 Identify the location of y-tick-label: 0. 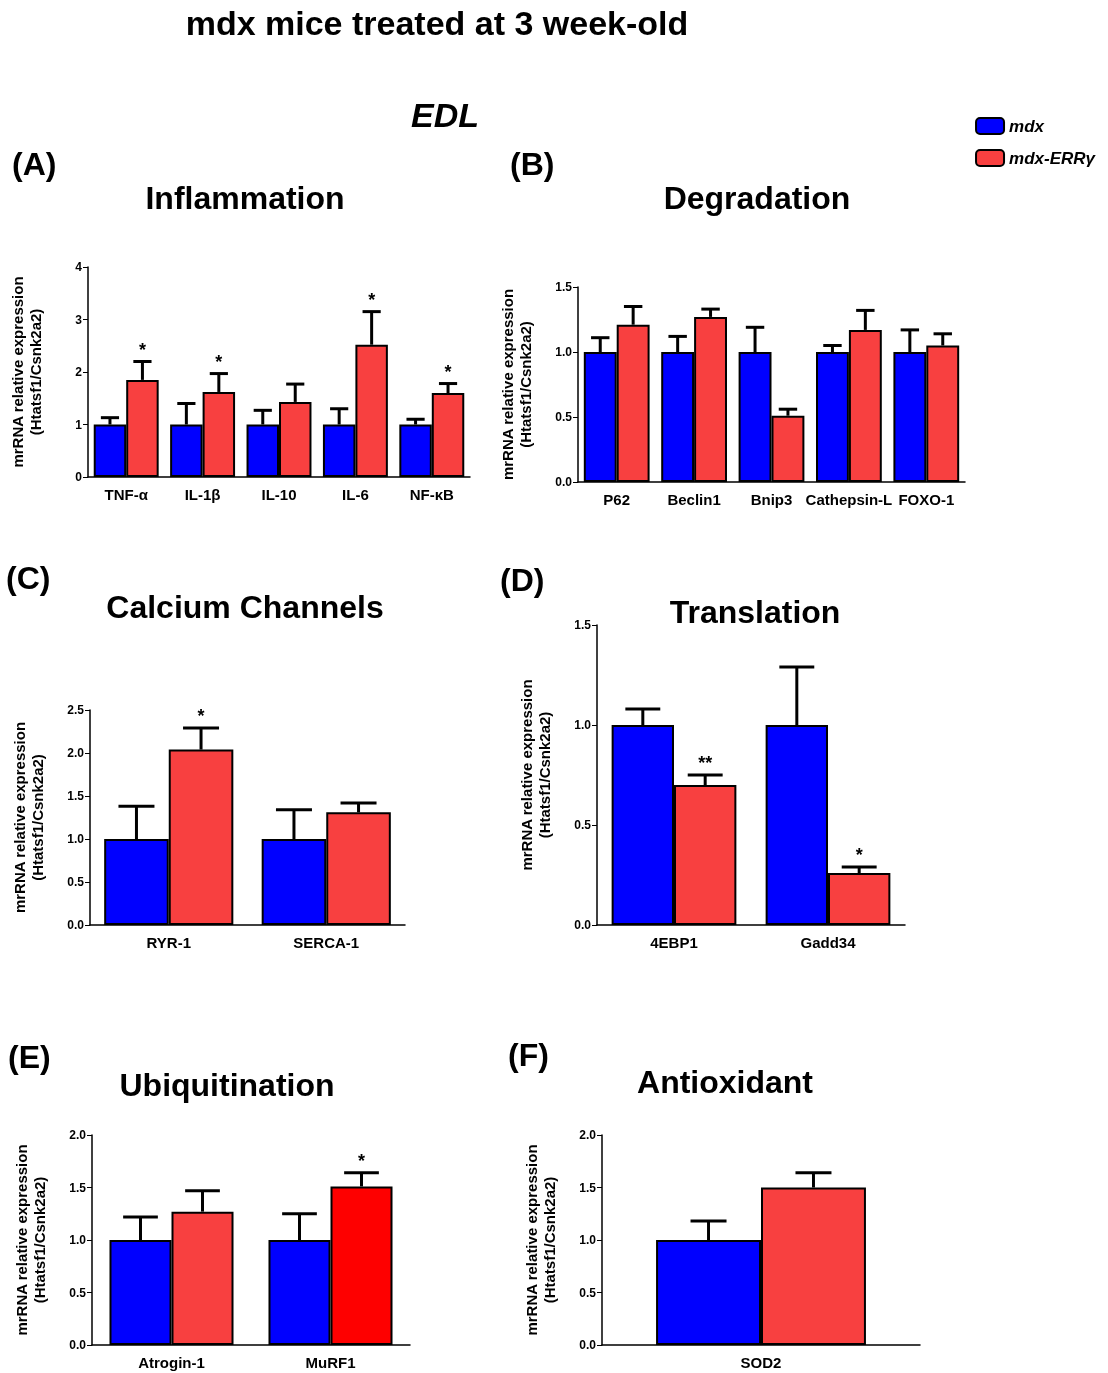
(79, 477).